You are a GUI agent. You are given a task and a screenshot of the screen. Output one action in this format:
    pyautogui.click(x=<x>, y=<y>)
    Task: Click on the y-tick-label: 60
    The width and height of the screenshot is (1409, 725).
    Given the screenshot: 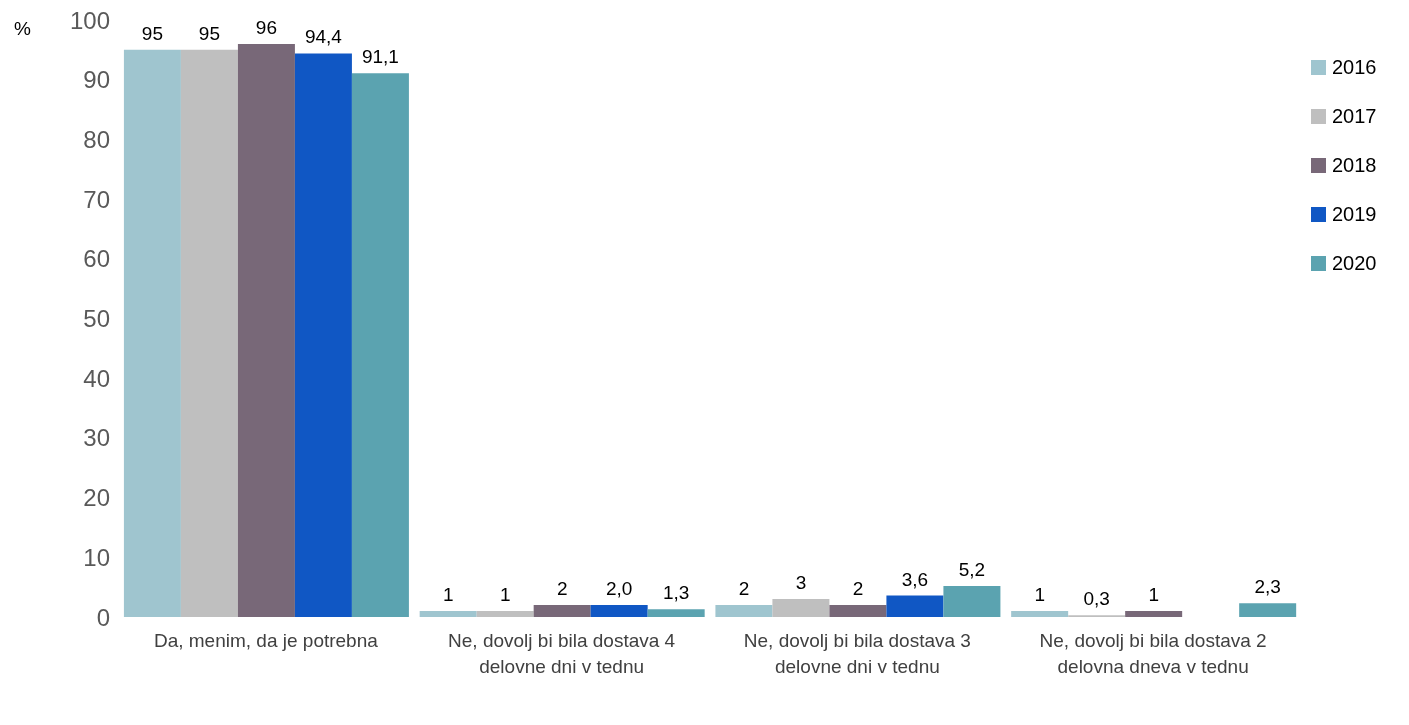 What is the action you would take?
    pyautogui.click(x=96, y=259)
    